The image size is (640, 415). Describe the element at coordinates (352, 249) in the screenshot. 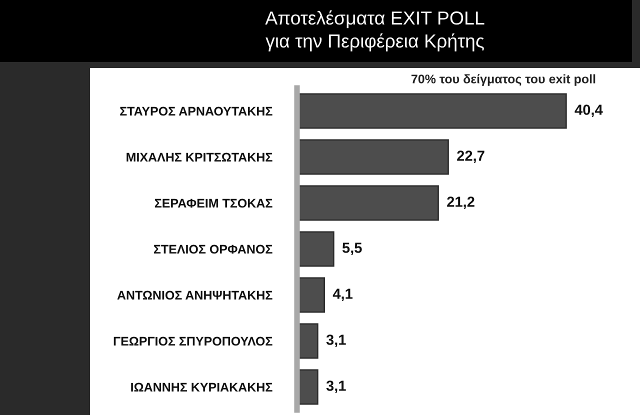

I see `data-label: 5,5` at that location.